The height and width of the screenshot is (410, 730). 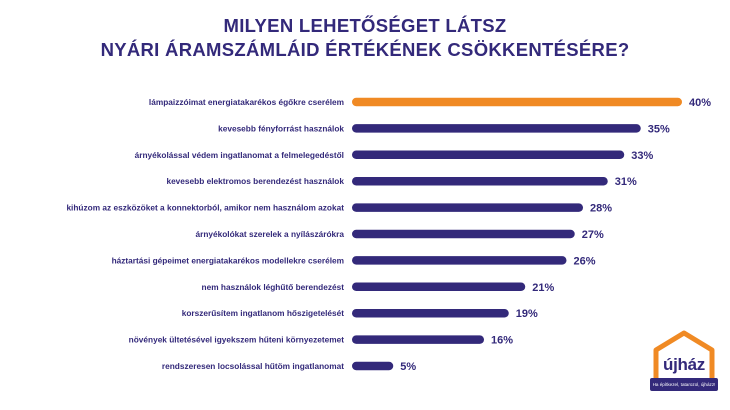 I want to click on value-label: 21%, so click(x=543, y=288).